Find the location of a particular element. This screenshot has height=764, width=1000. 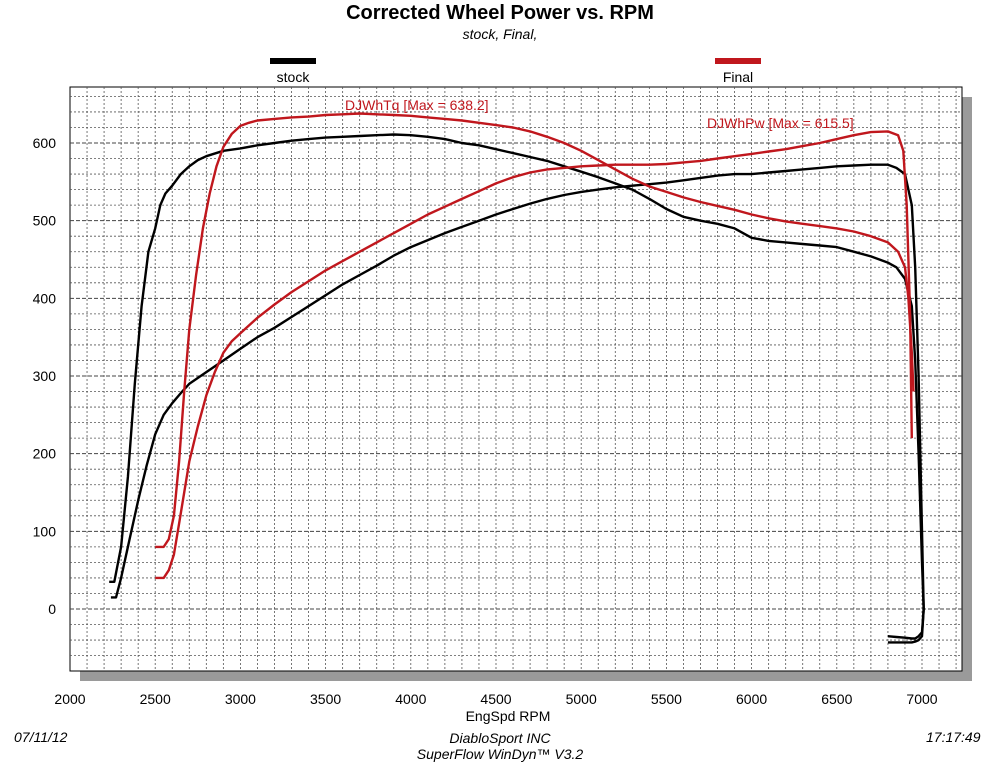

footer-software: SuperFlow WinDyn™ V3.2 is located at coordinates (500, 754).